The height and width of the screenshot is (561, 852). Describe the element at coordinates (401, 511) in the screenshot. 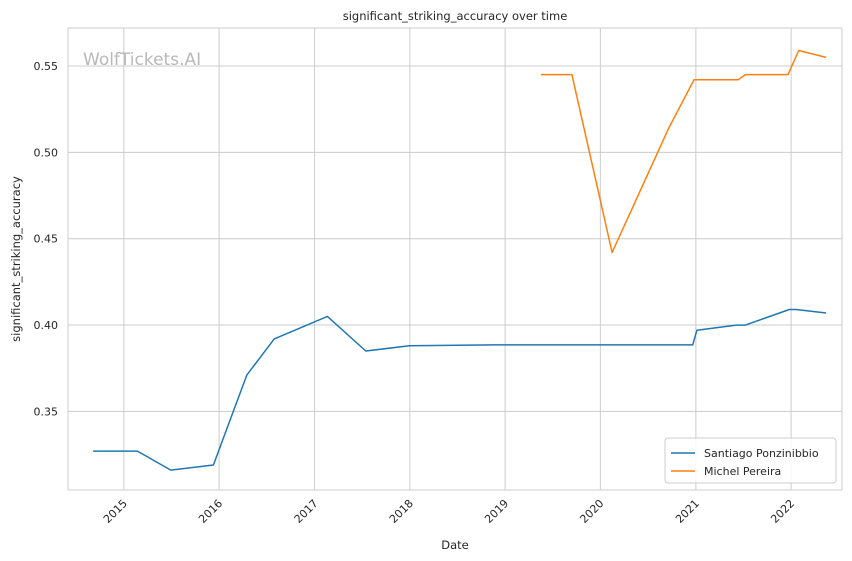

I see `x-tick-label: 2018` at that location.